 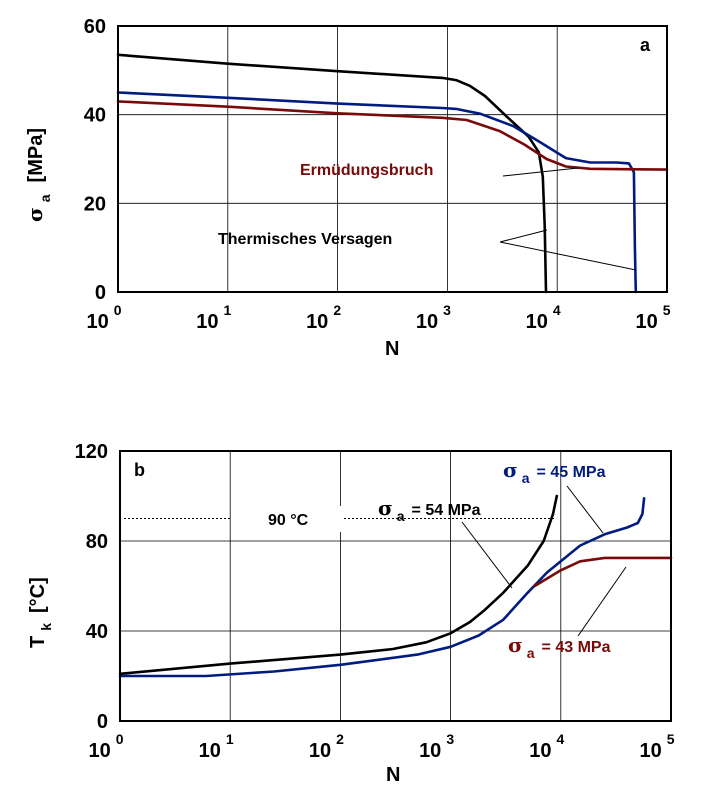 What do you see at coordinates (576, 647) in the screenshot?
I see `annotation-text: = 43 MPa` at bounding box center [576, 647].